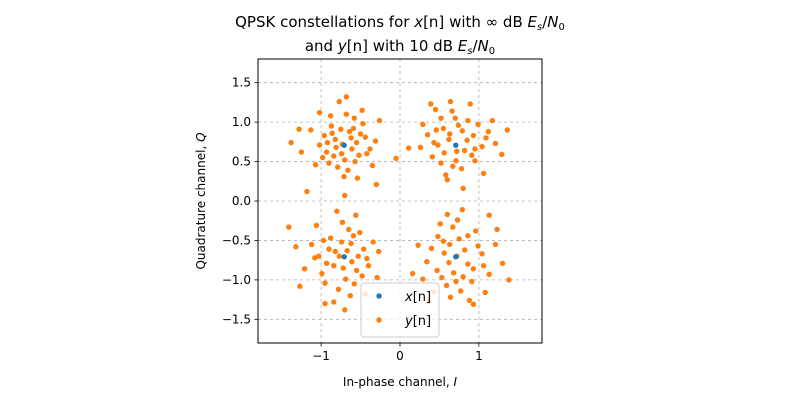 This screenshot has width=800, height=404. Describe the element at coordinates (241, 83) in the screenshot. I see `y-tick-label: 1.5` at that location.